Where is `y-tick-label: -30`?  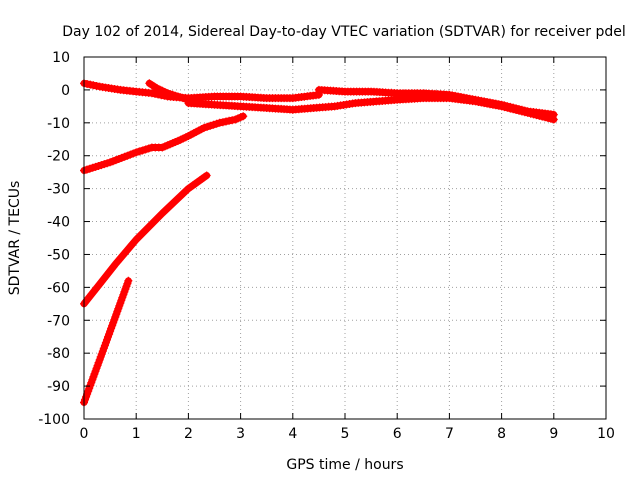 y-tick-label: -30 is located at coordinates (58, 190).